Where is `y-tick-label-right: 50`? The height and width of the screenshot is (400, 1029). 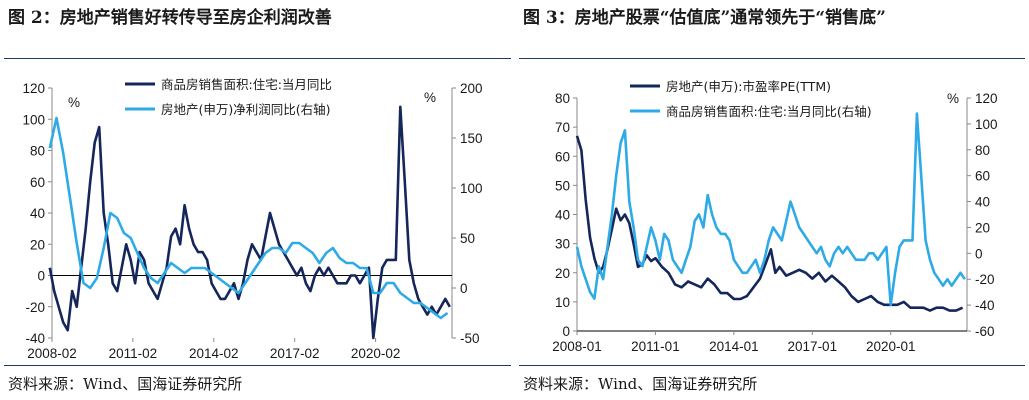
y-tick-label-right: 50 is located at coordinates (467, 238).